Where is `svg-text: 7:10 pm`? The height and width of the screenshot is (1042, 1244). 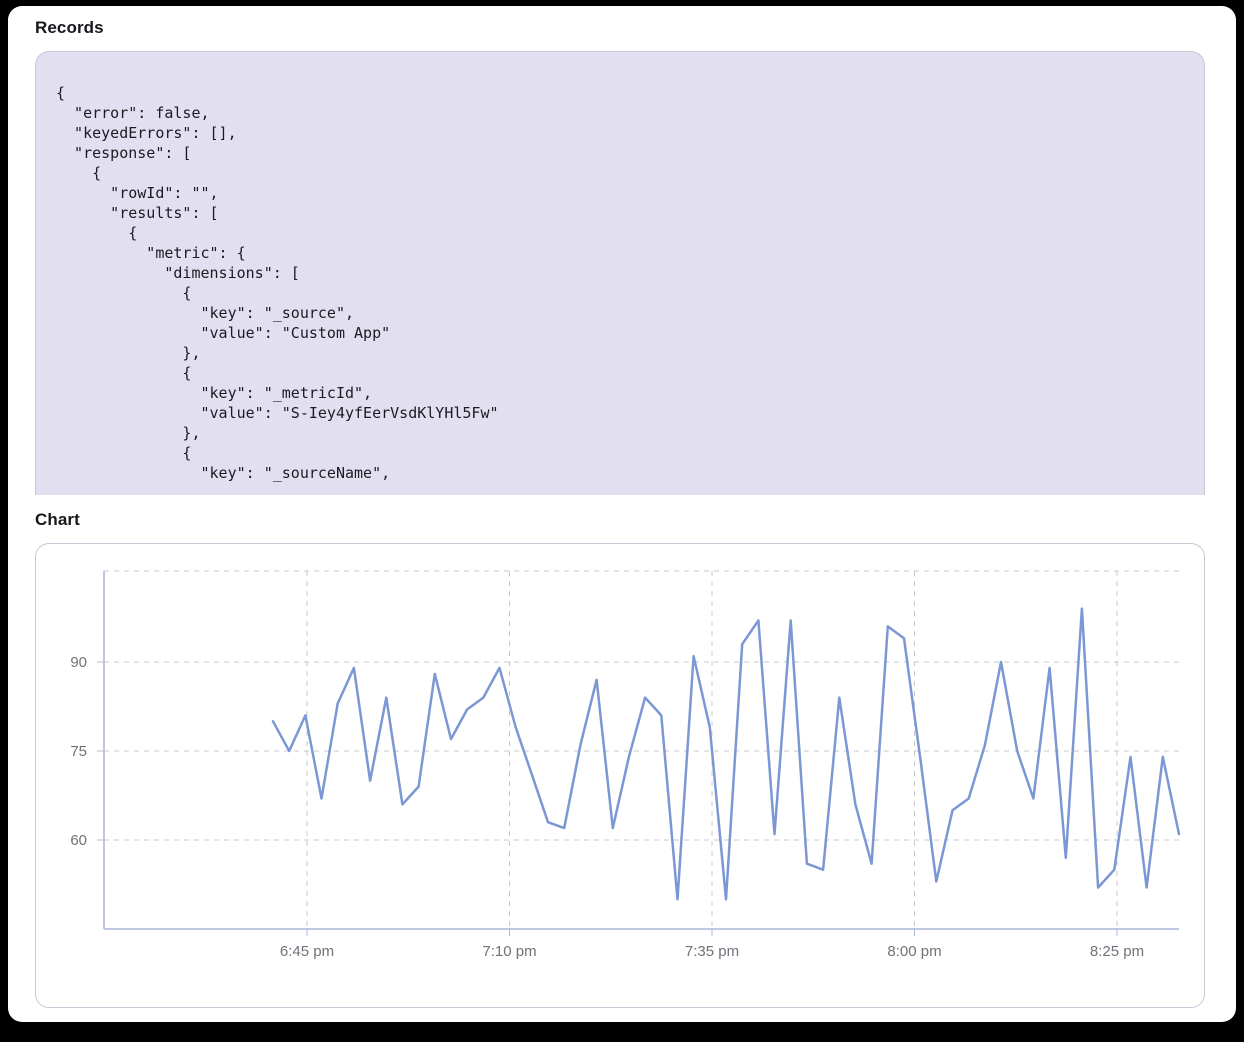 svg-text: 7:10 pm is located at coordinates (509, 951).